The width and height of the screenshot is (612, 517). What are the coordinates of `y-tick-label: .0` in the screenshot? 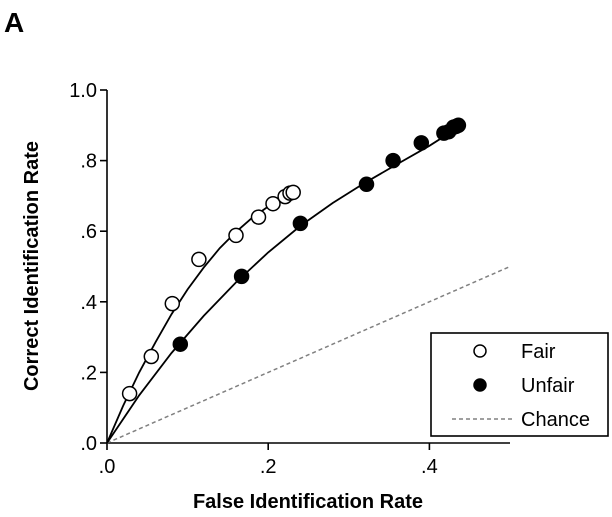 It's located at (88, 444).